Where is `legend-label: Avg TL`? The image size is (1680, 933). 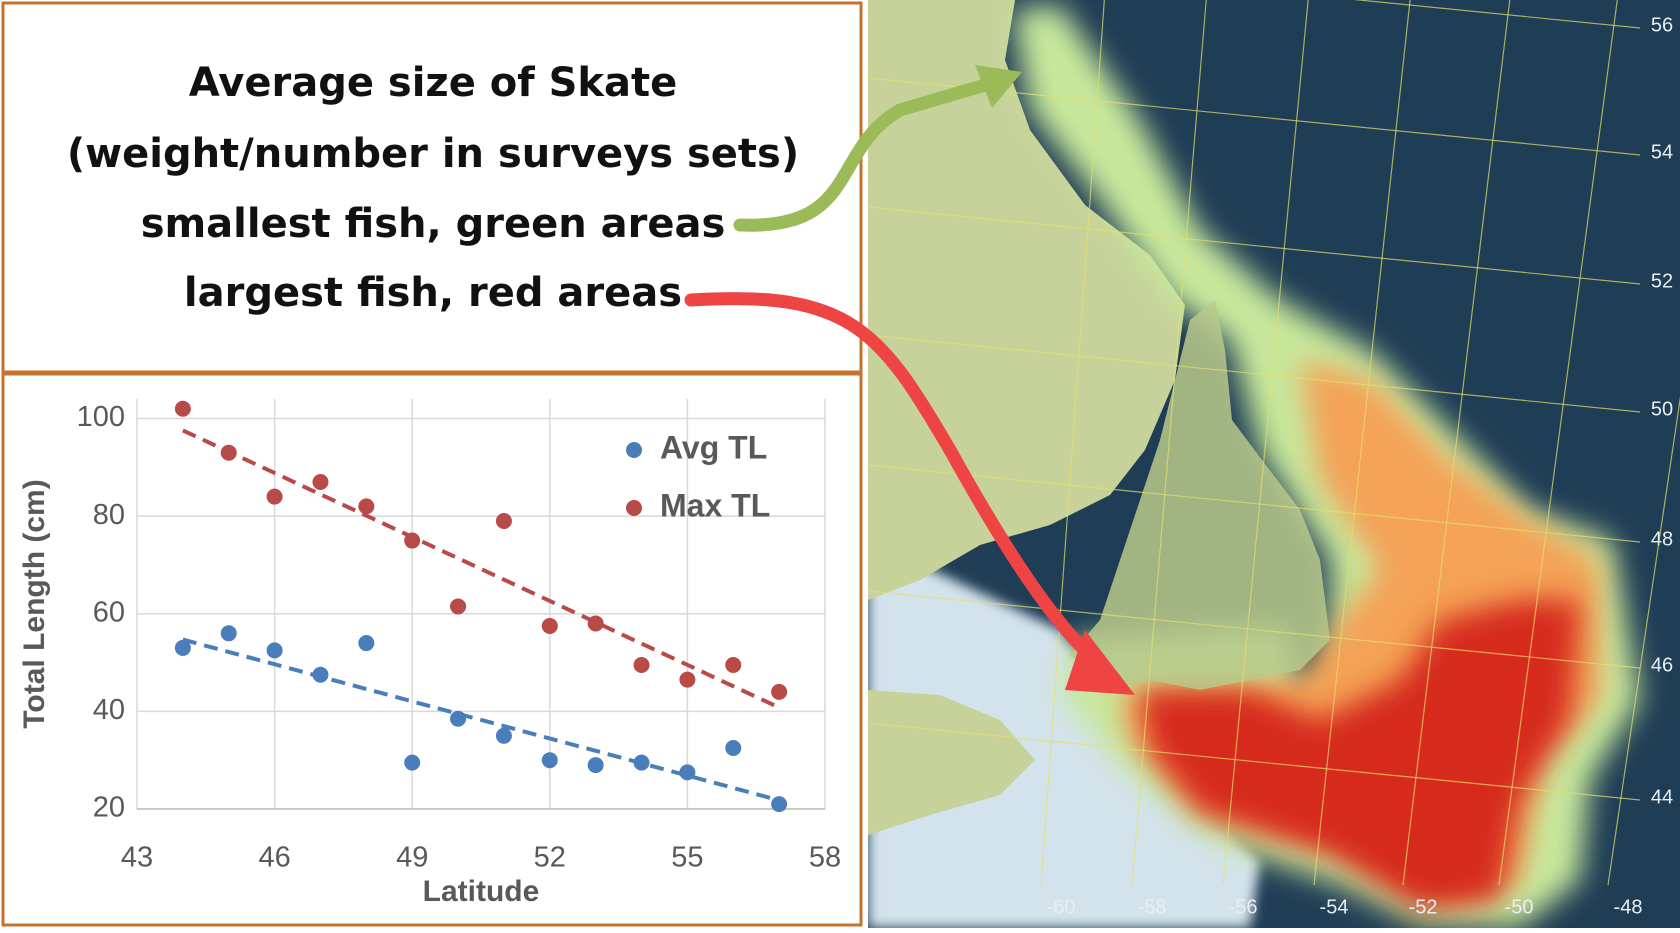
legend-label: Avg TL is located at coordinates (713, 447).